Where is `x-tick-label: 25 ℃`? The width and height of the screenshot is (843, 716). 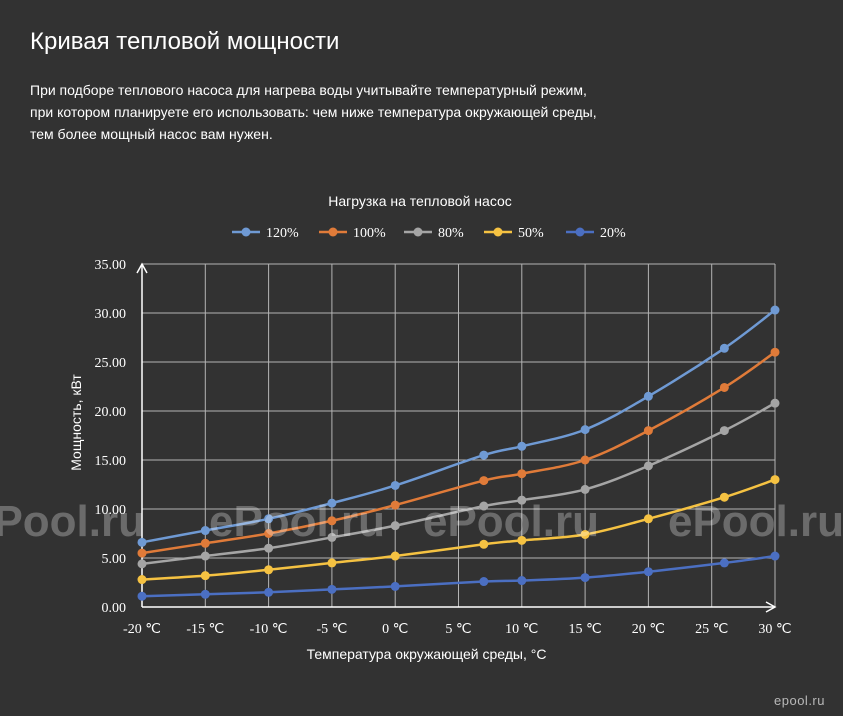 x-tick-label: 25 ℃ is located at coordinates (711, 629).